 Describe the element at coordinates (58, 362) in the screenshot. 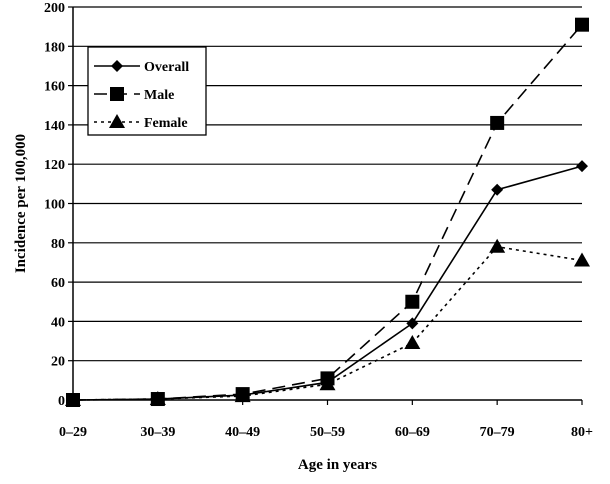

I see `y-tick-label: 20` at that location.